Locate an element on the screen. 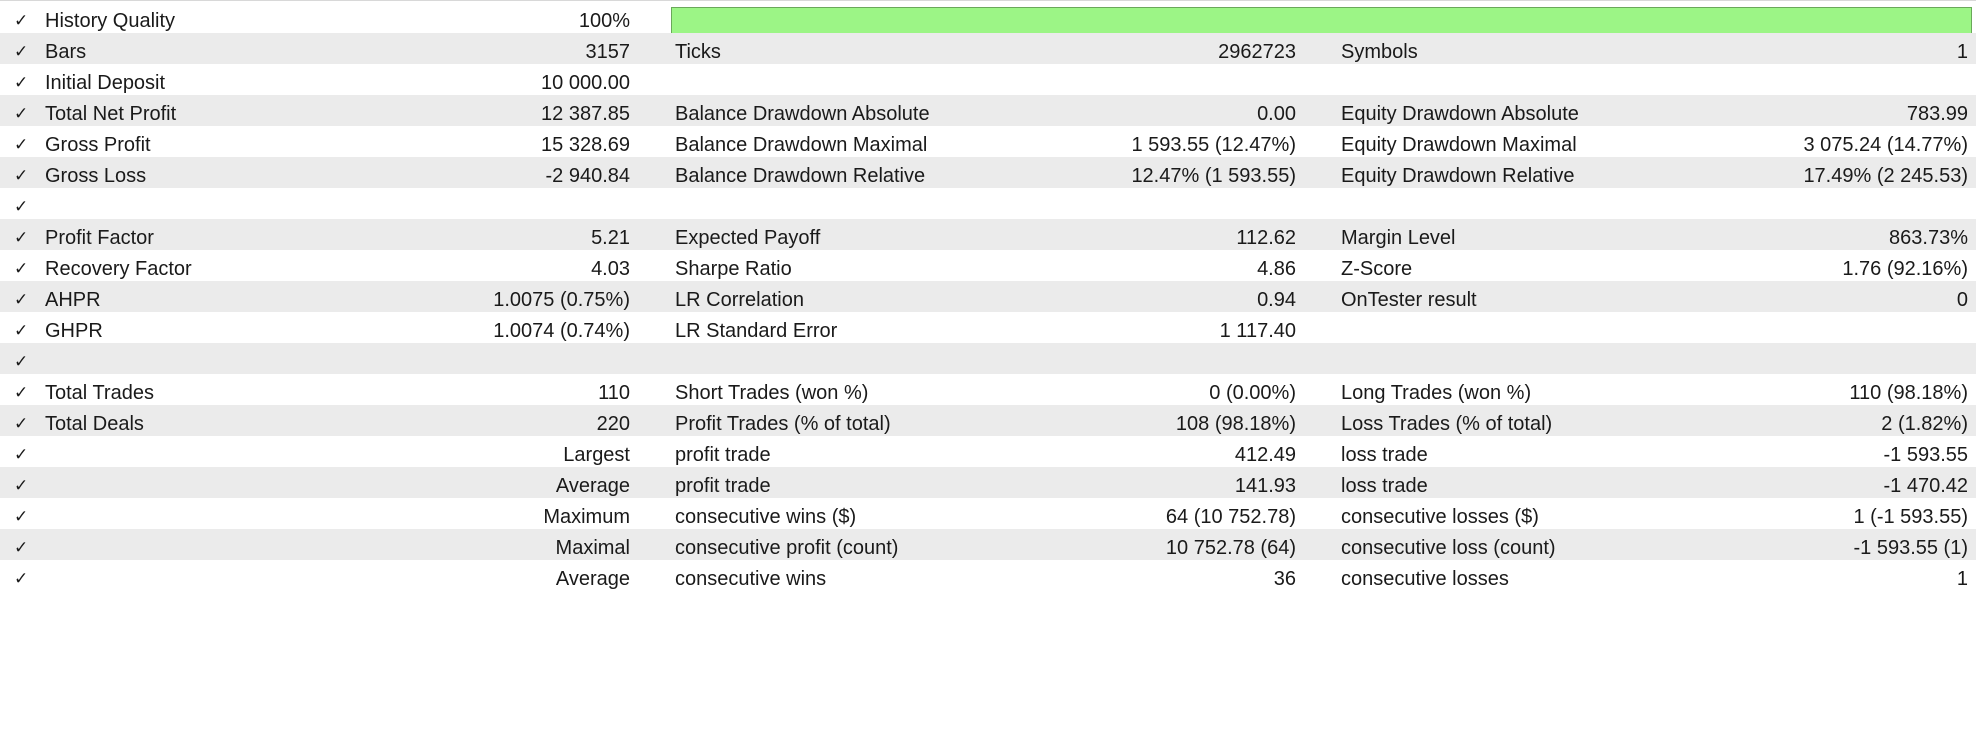  consecutive-wins-value: 36 is located at coordinates (1284, 579).